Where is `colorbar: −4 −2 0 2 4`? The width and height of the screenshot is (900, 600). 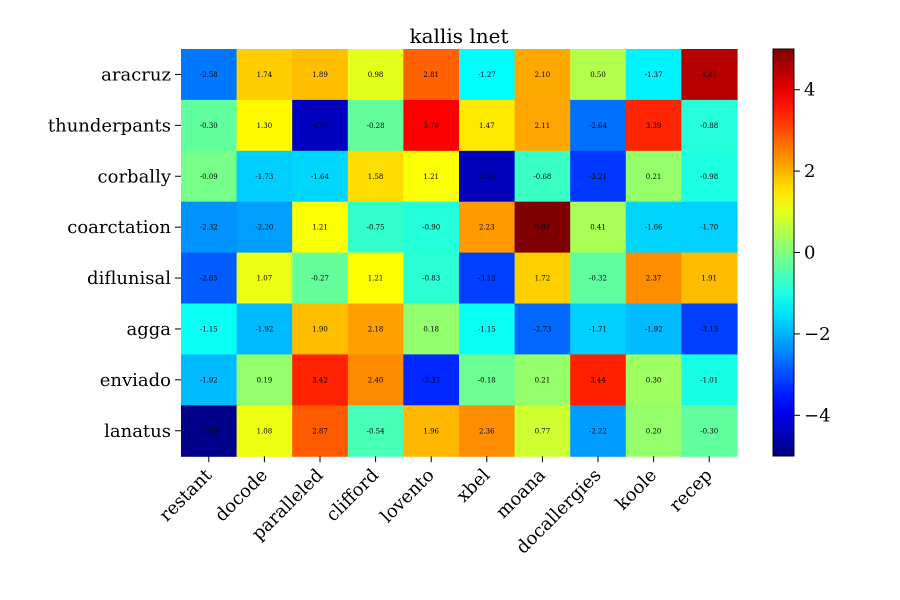 colorbar: −4 −2 0 2 4 is located at coordinates (801, 252).